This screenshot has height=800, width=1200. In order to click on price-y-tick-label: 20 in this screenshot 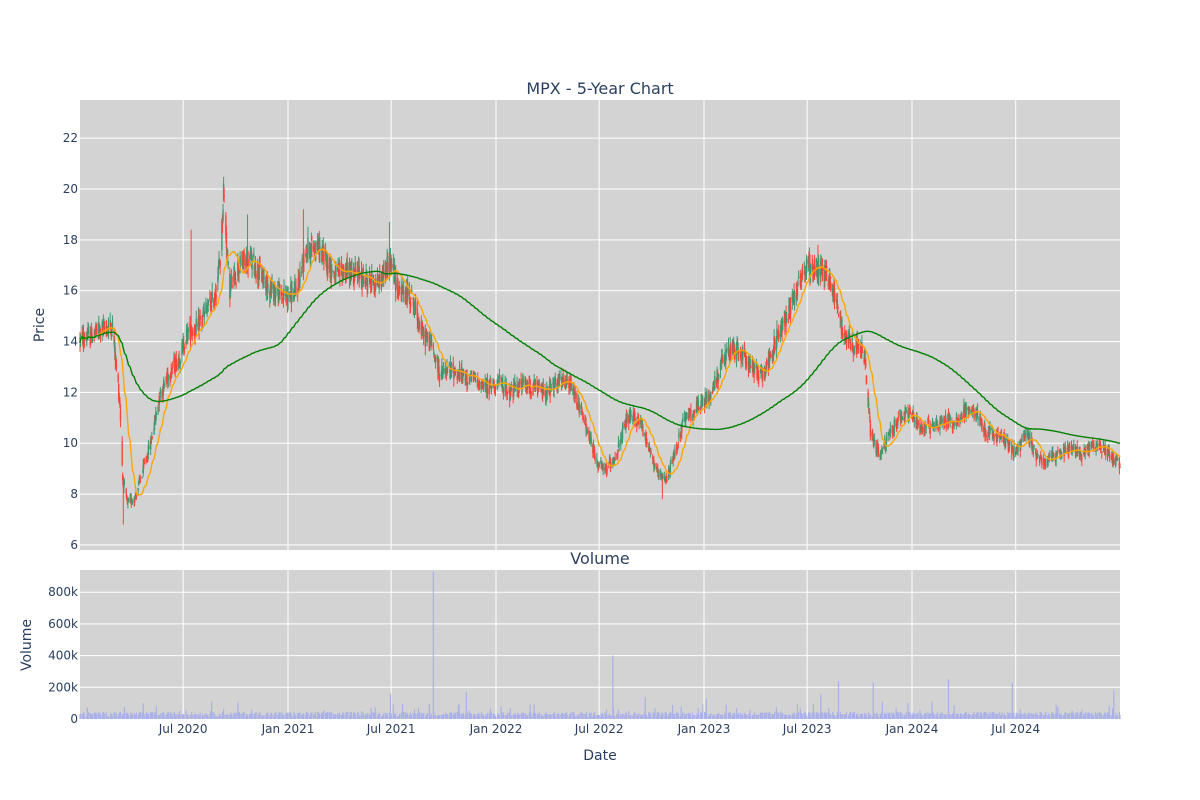, I will do `click(70, 189)`.